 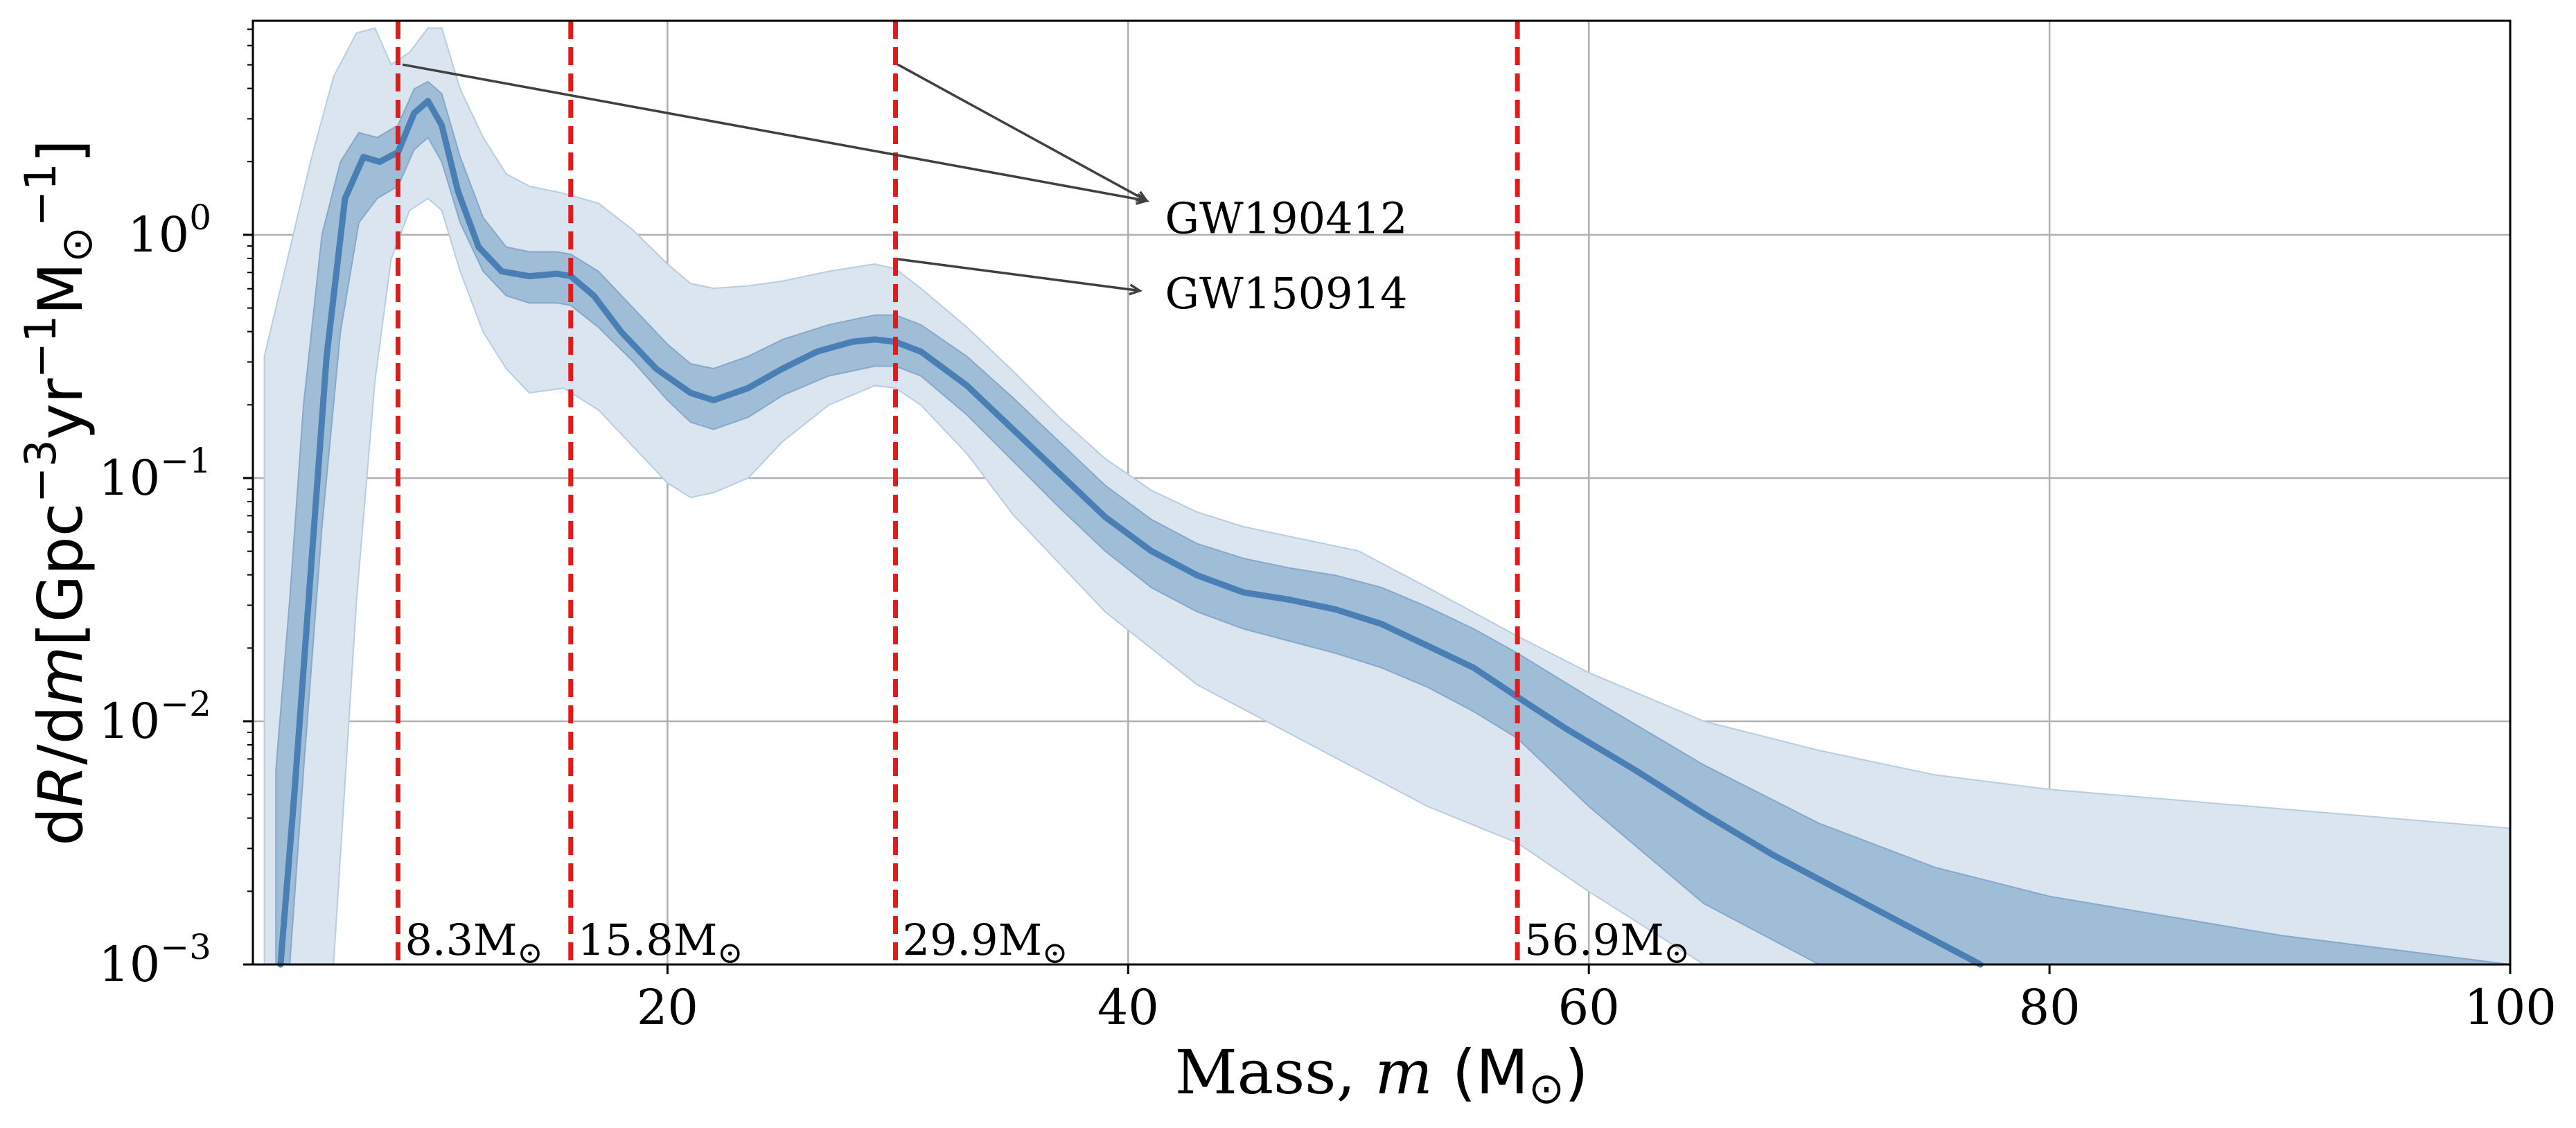 I want to click on y-label-sun: ⊙, so click(x=76, y=245).